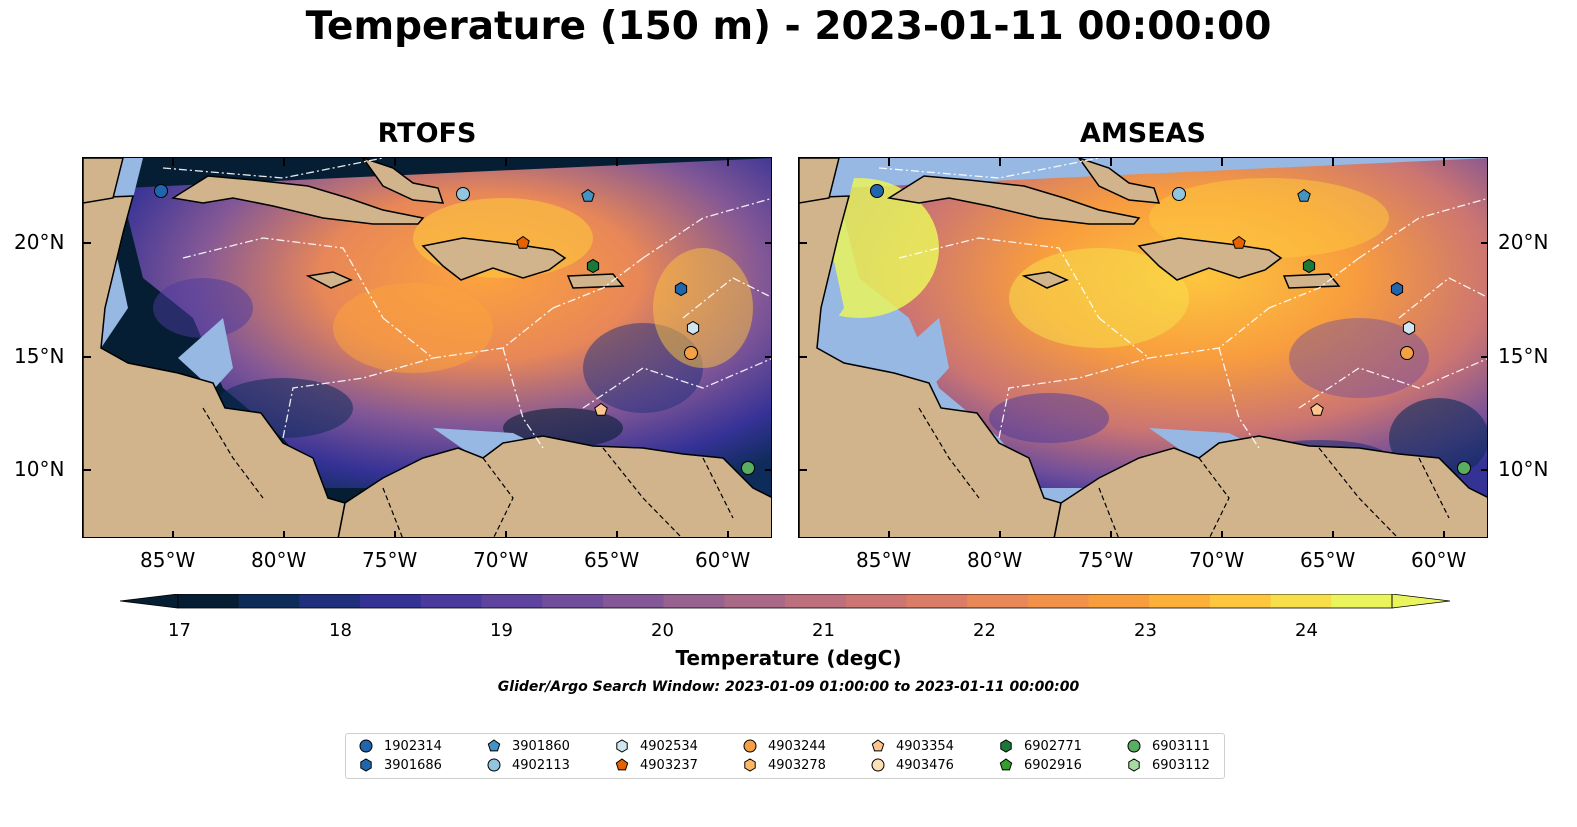 Image resolution: width=1577 pixels, height=827 pixels. I want to click on panel-title-rtofs: RTOFS, so click(427, 133).